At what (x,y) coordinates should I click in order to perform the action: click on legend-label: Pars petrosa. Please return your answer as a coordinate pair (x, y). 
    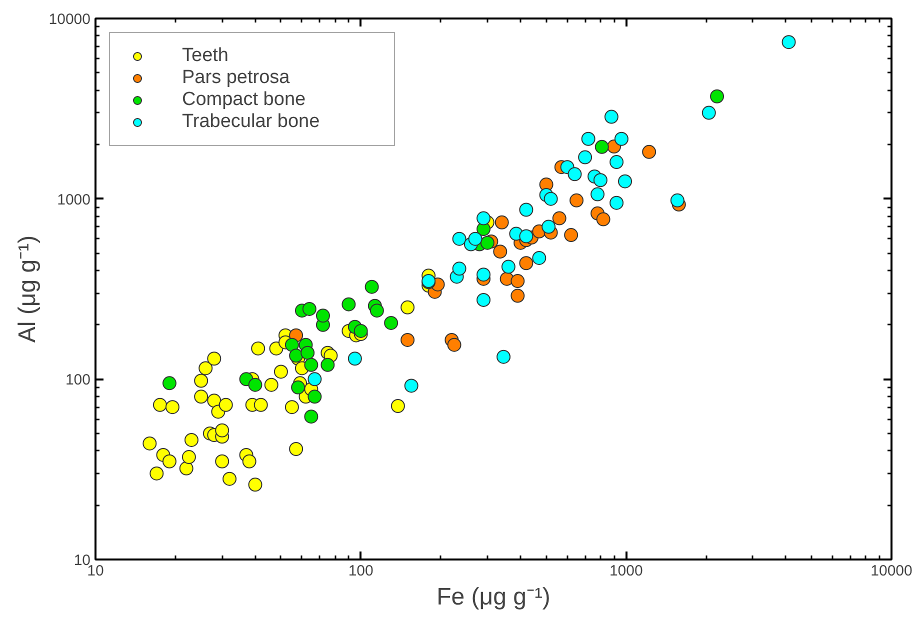
    Looking at the image, I should click on (236, 78).